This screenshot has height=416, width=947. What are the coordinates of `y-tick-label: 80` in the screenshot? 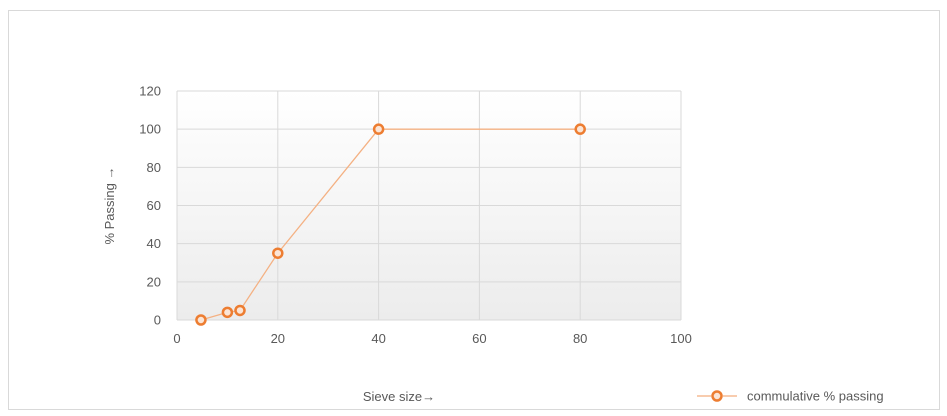 It's located at (154, 167).